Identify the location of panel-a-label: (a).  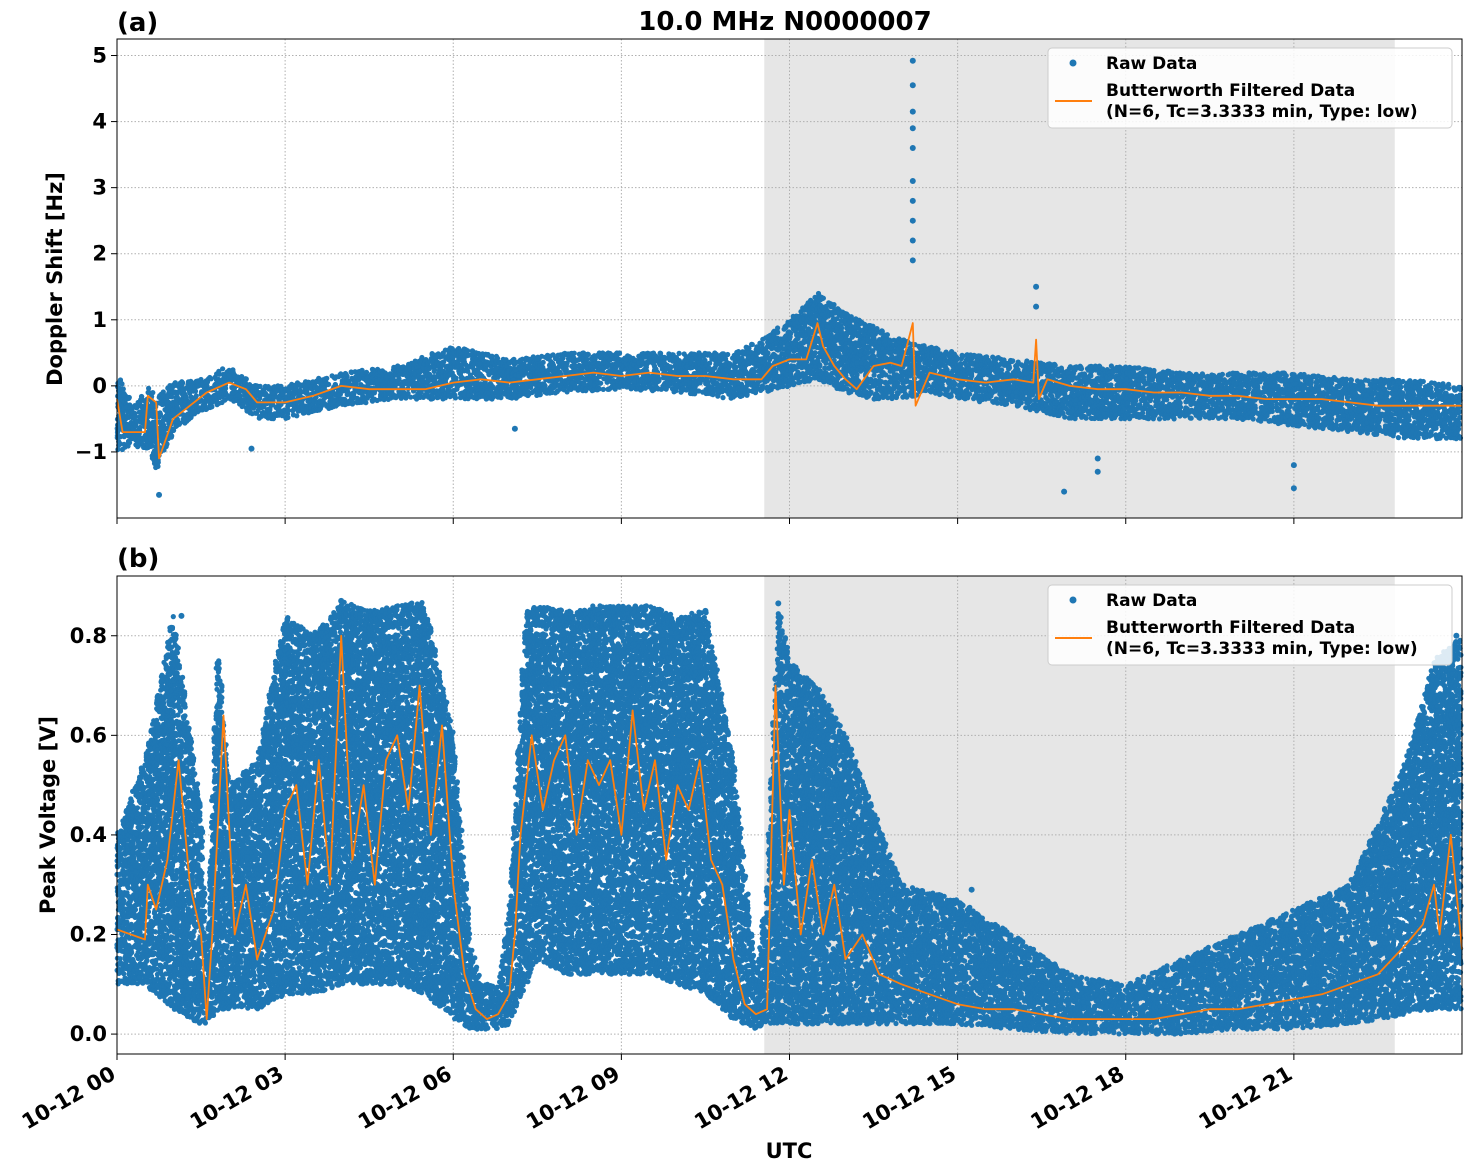
(137, 23).